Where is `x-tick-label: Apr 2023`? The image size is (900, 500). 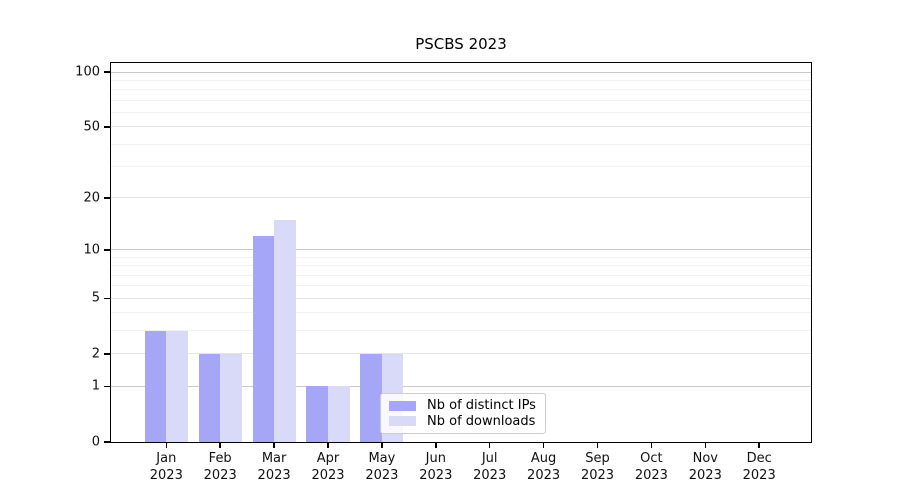 x-tick-label: Apr 2023 is located at coordinates (328, 467).